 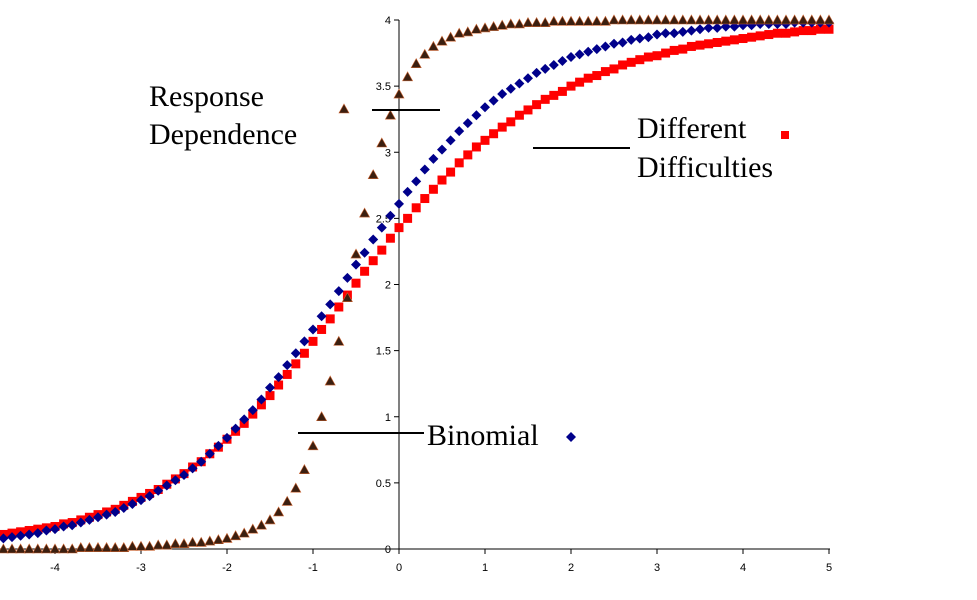 I want to click on legend-key-binomial-diamond, so click(x=571, y=437).